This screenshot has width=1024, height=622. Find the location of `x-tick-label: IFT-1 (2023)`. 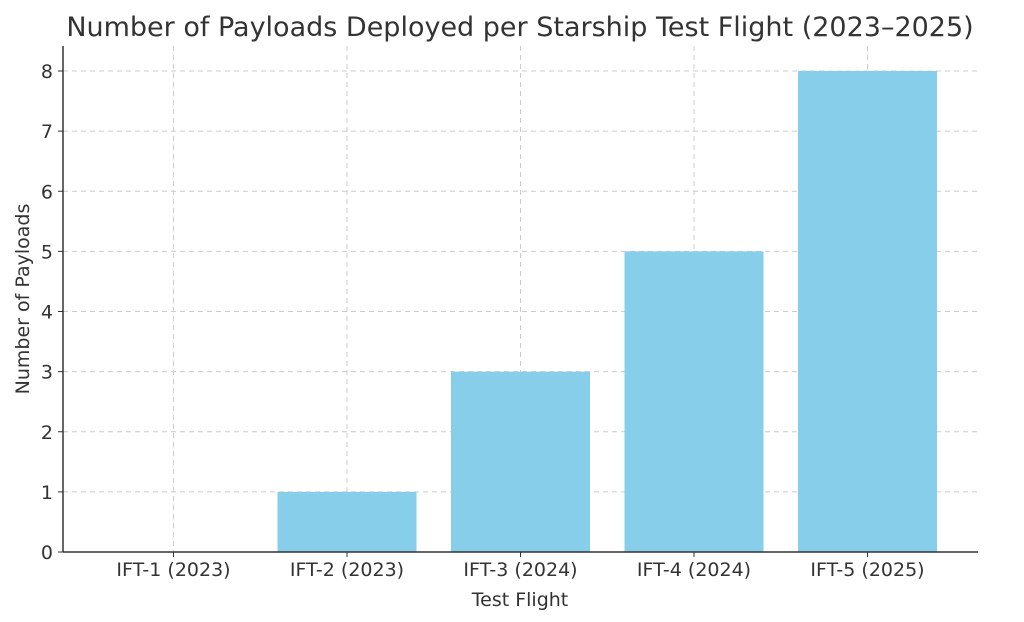

x-tick-label: IFT-1 (2023) is located at coordinates (173, 570).